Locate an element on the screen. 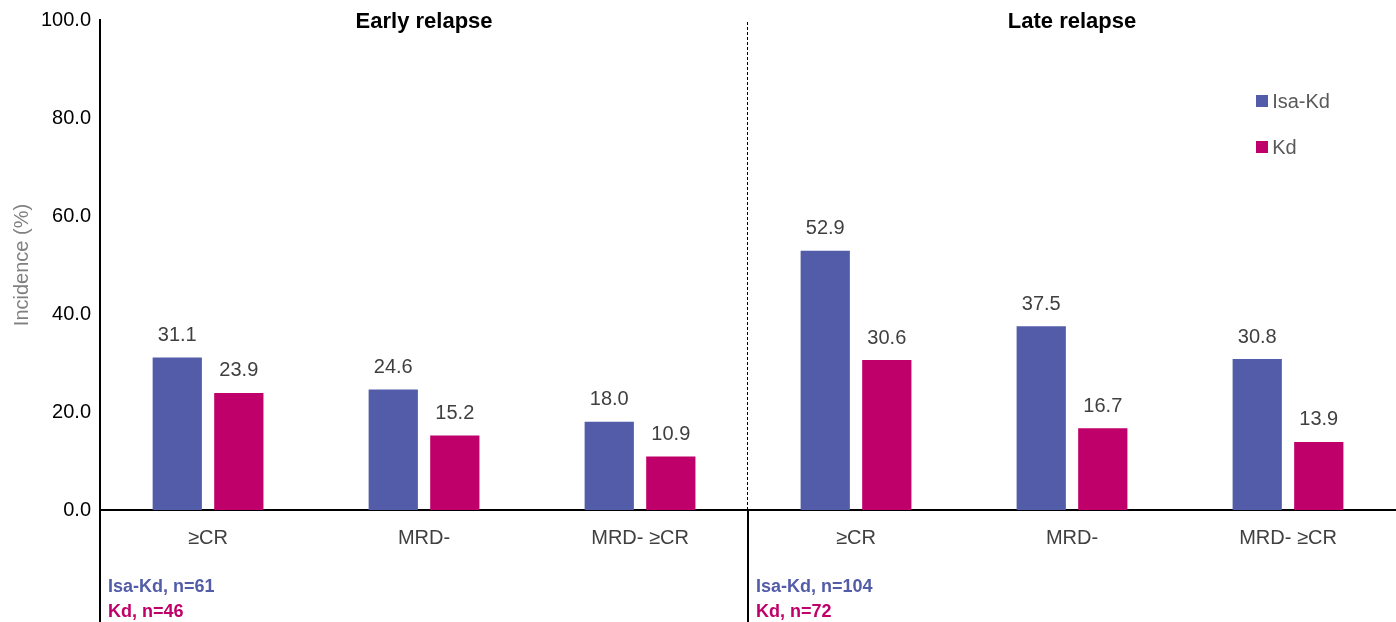  annotation: Early relapse is located at coordinates (424, 21).